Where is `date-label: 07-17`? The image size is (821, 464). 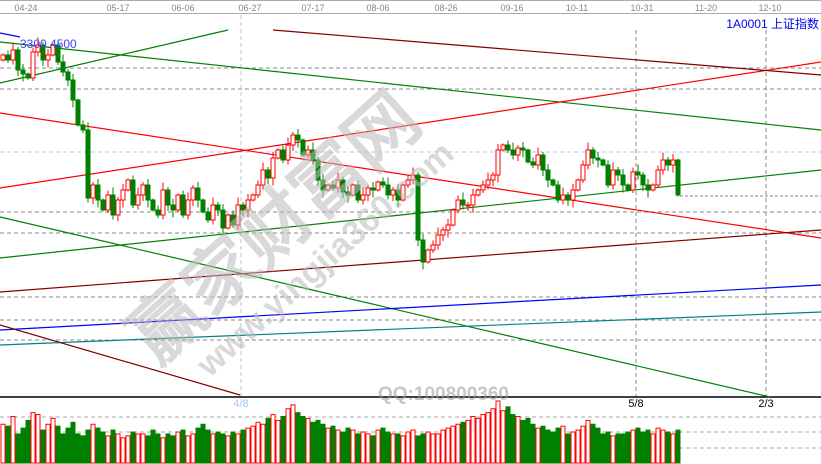
date-label: 07-17 is located at coordinates (313, 8).